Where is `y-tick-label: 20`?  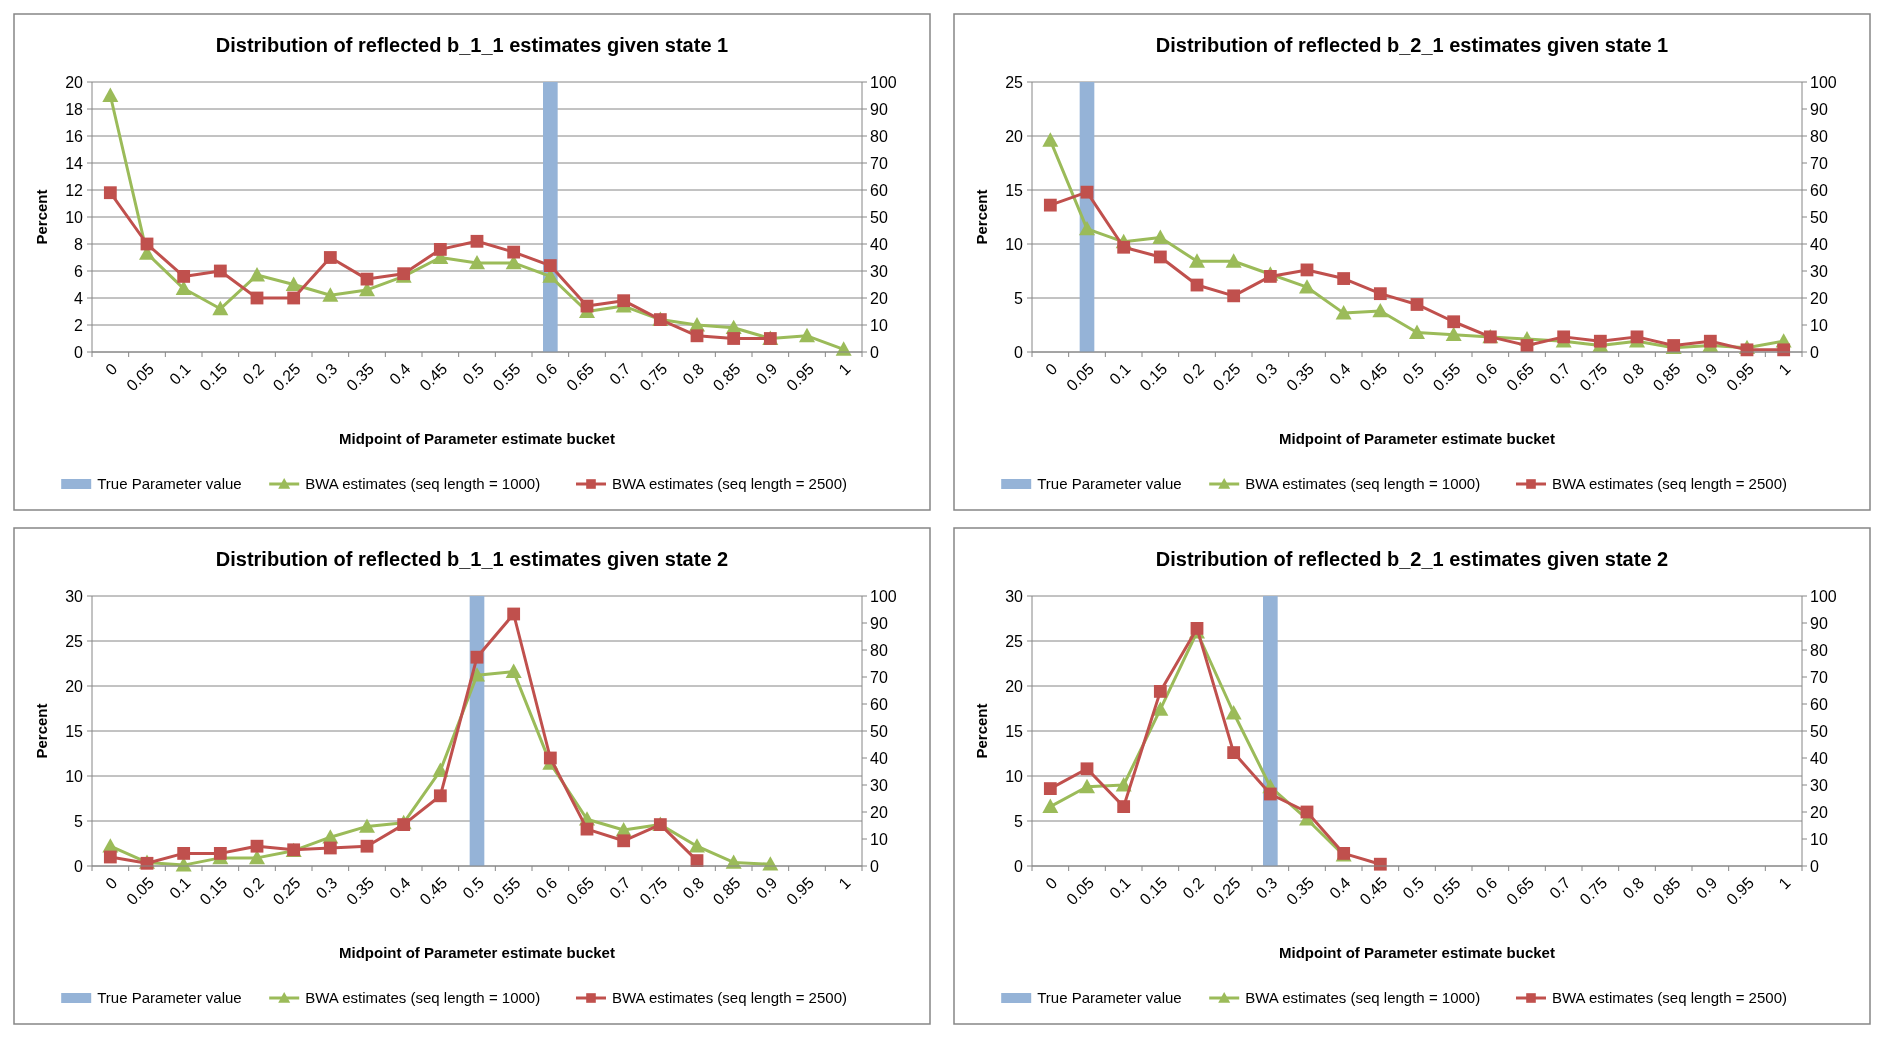
y-tick-label: 20 is located at coordinates (1014, 686).